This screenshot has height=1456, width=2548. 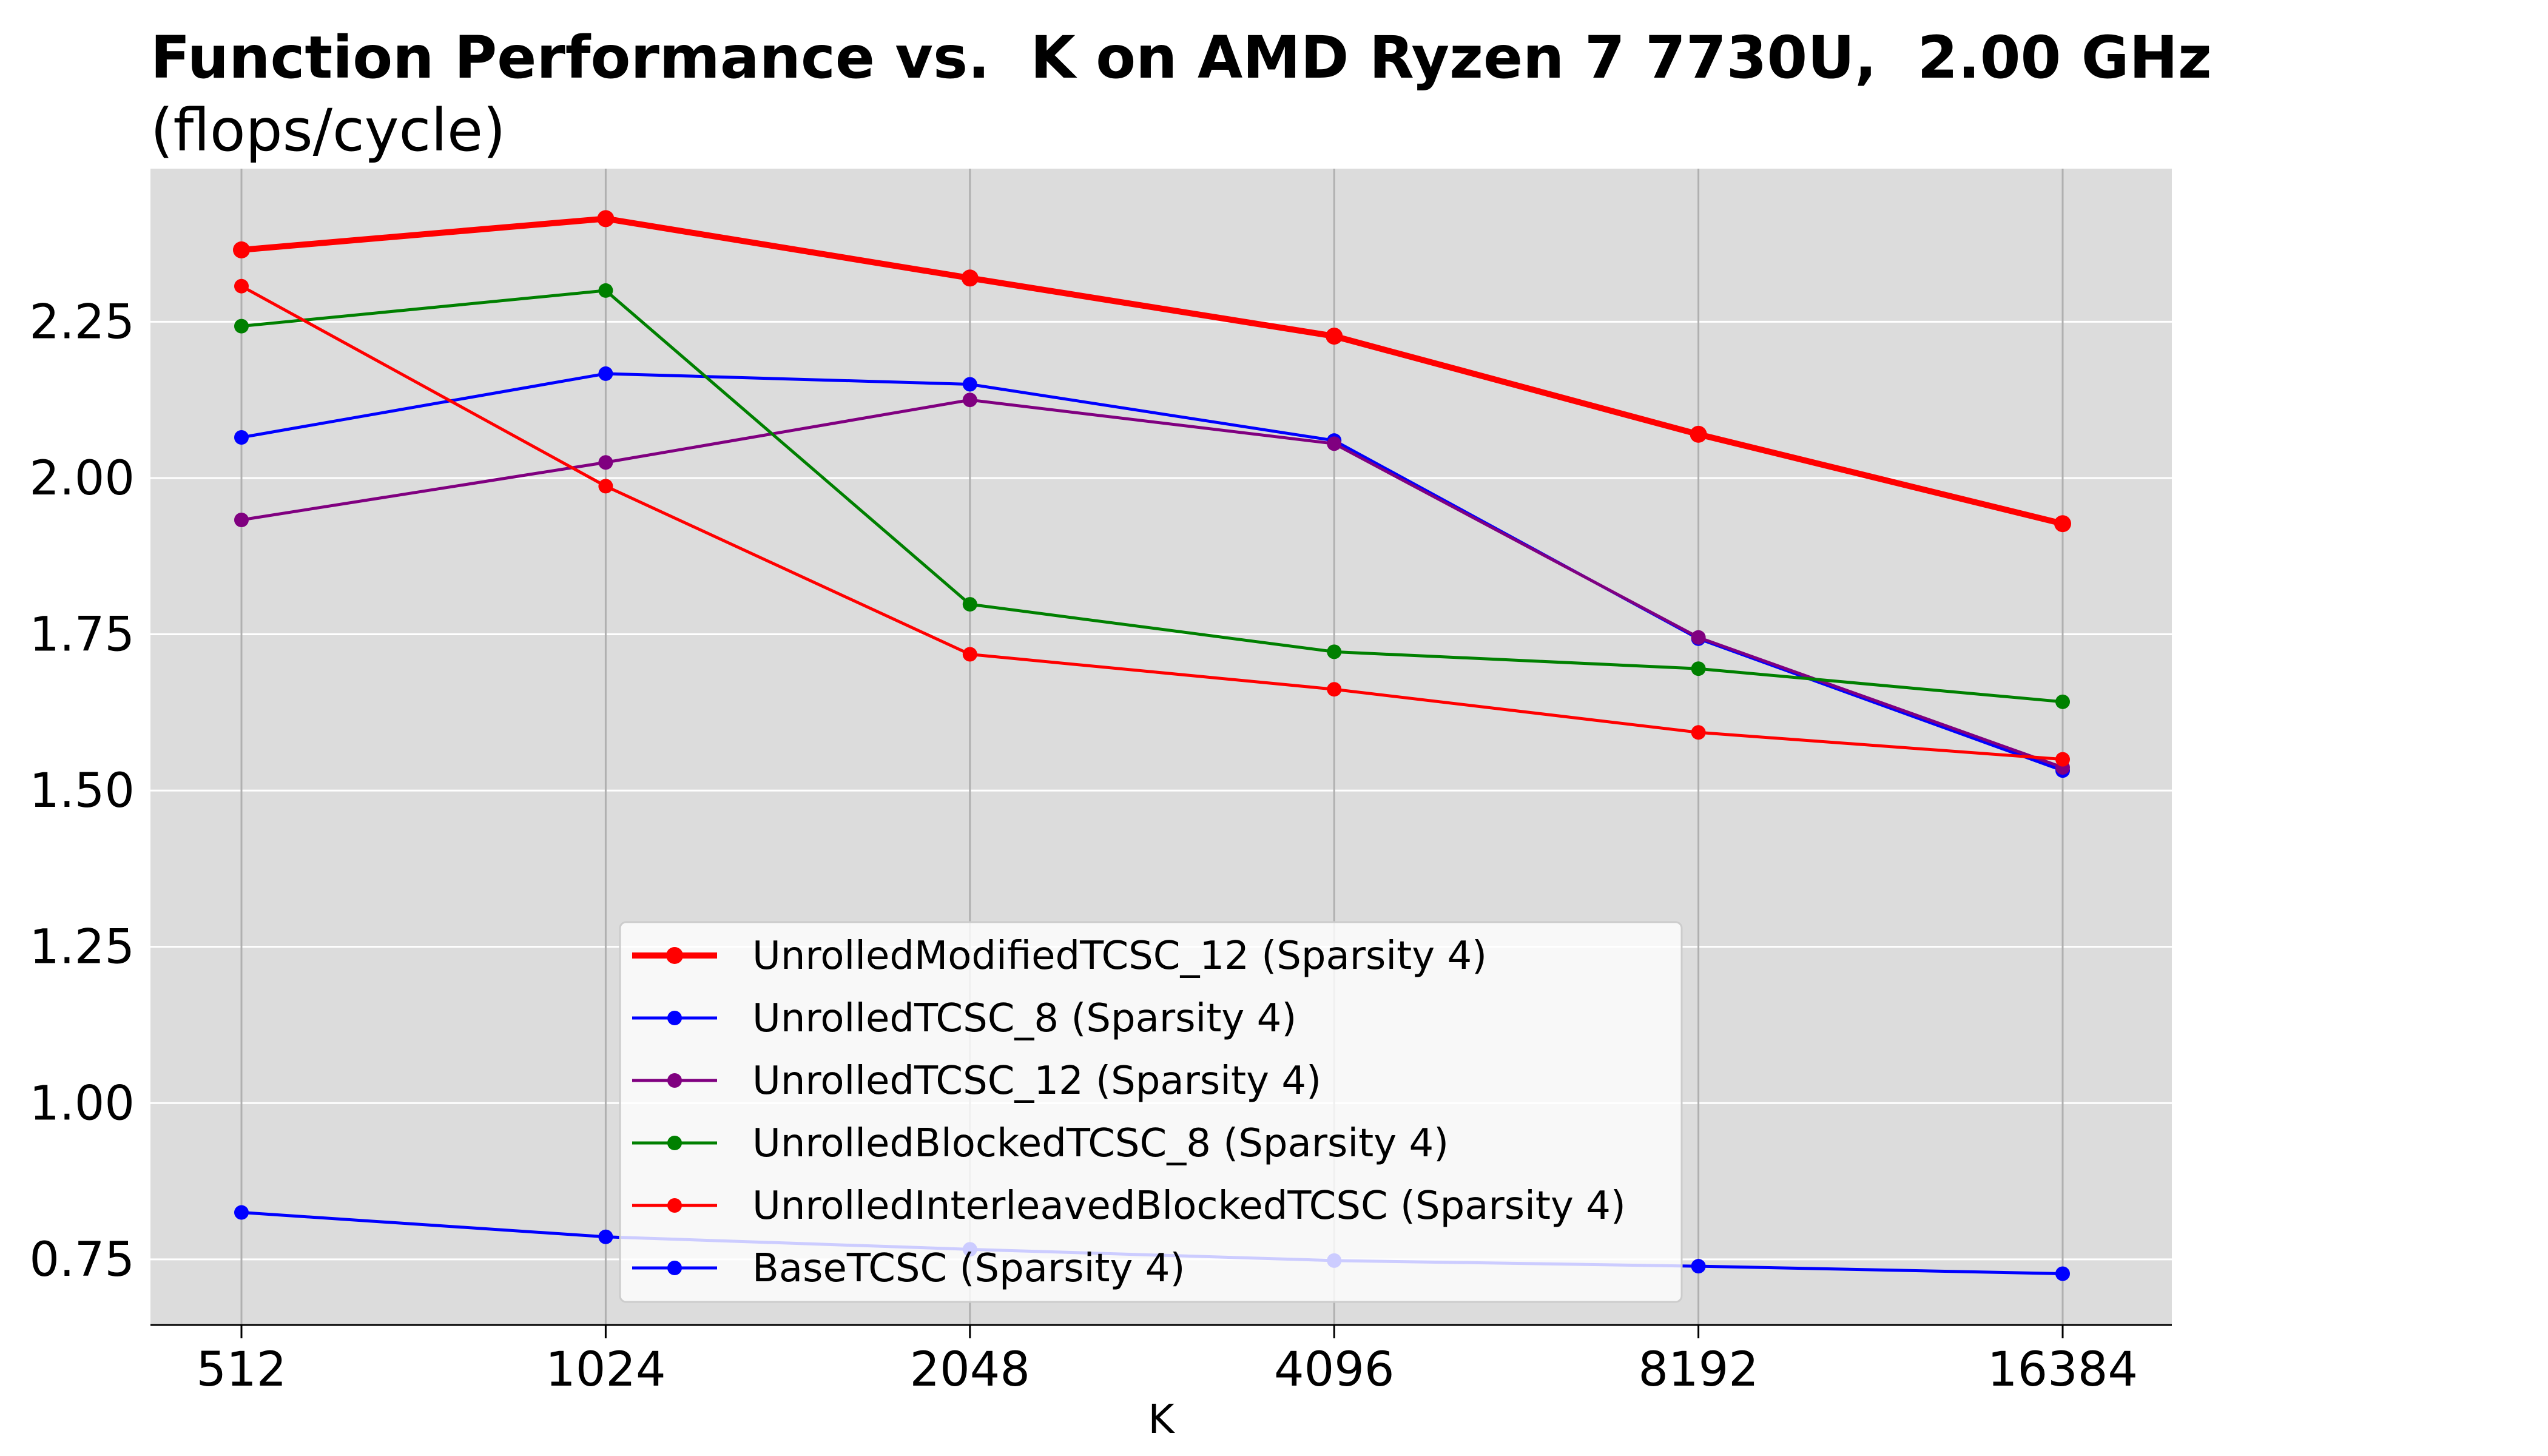 What do you see at coordinates (605, 1370) in the screenshot?
I see `x-tick-label: 1024` at bounding box center [605, 1370].